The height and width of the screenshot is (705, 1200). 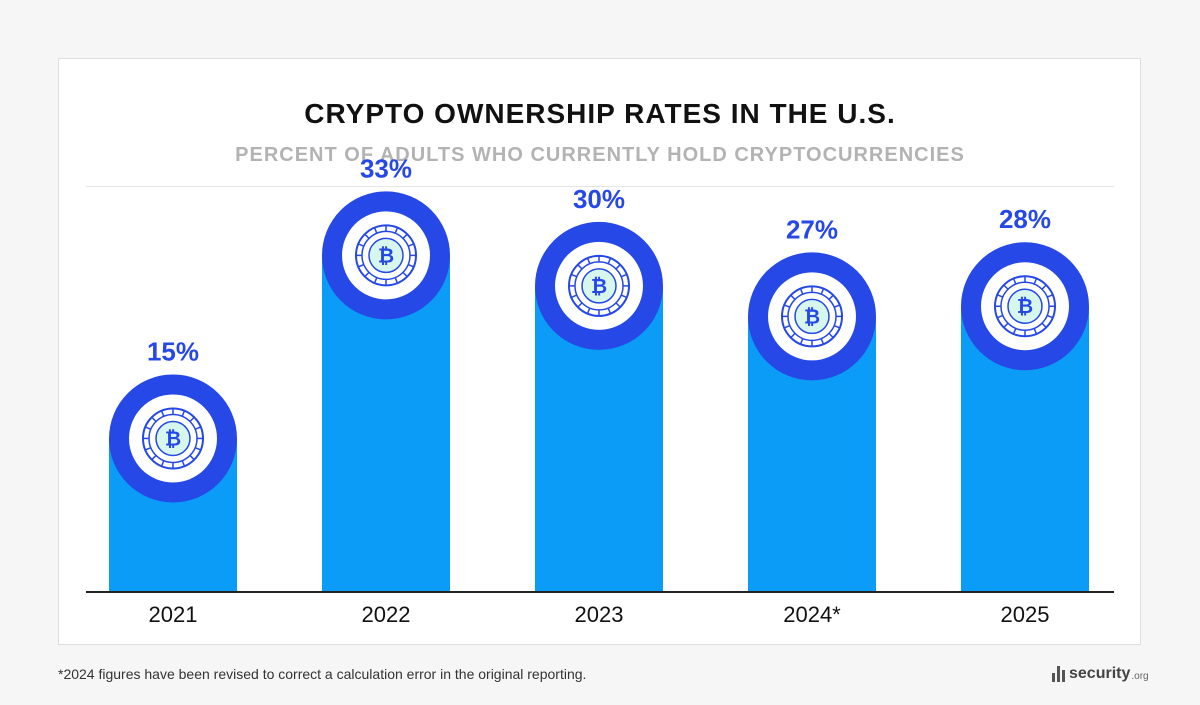 I want to click on data-label: 15%, so click(x=173, y=351).